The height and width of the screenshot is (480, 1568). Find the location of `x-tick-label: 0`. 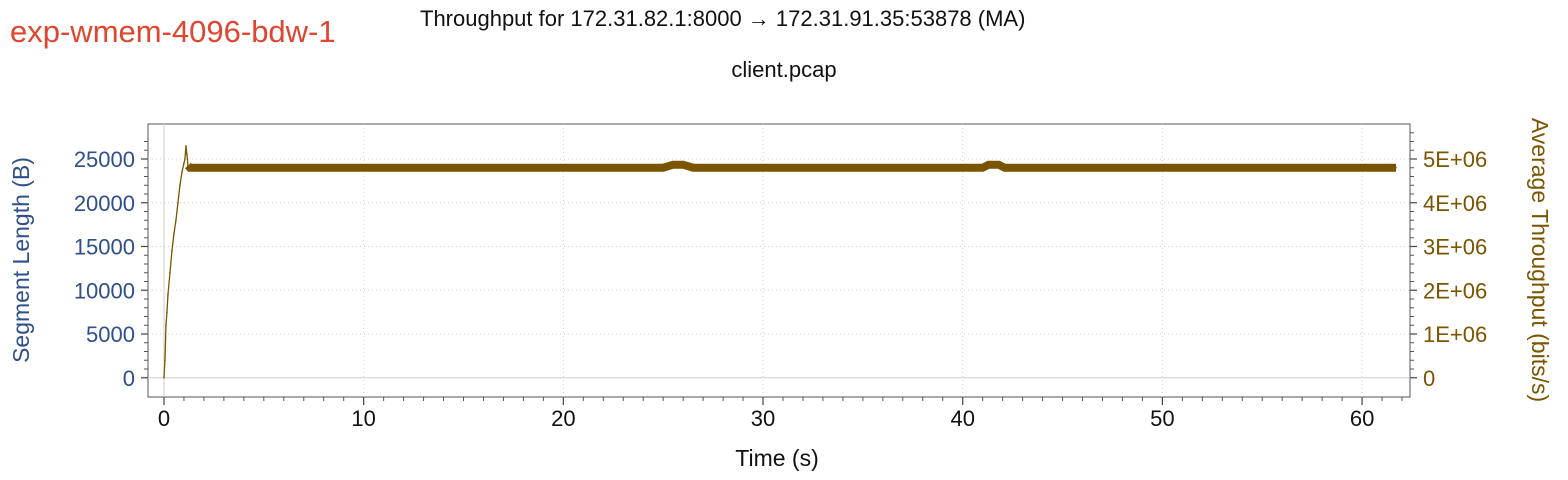

x-tick-label: 0 is located at coordinates (164, 418).